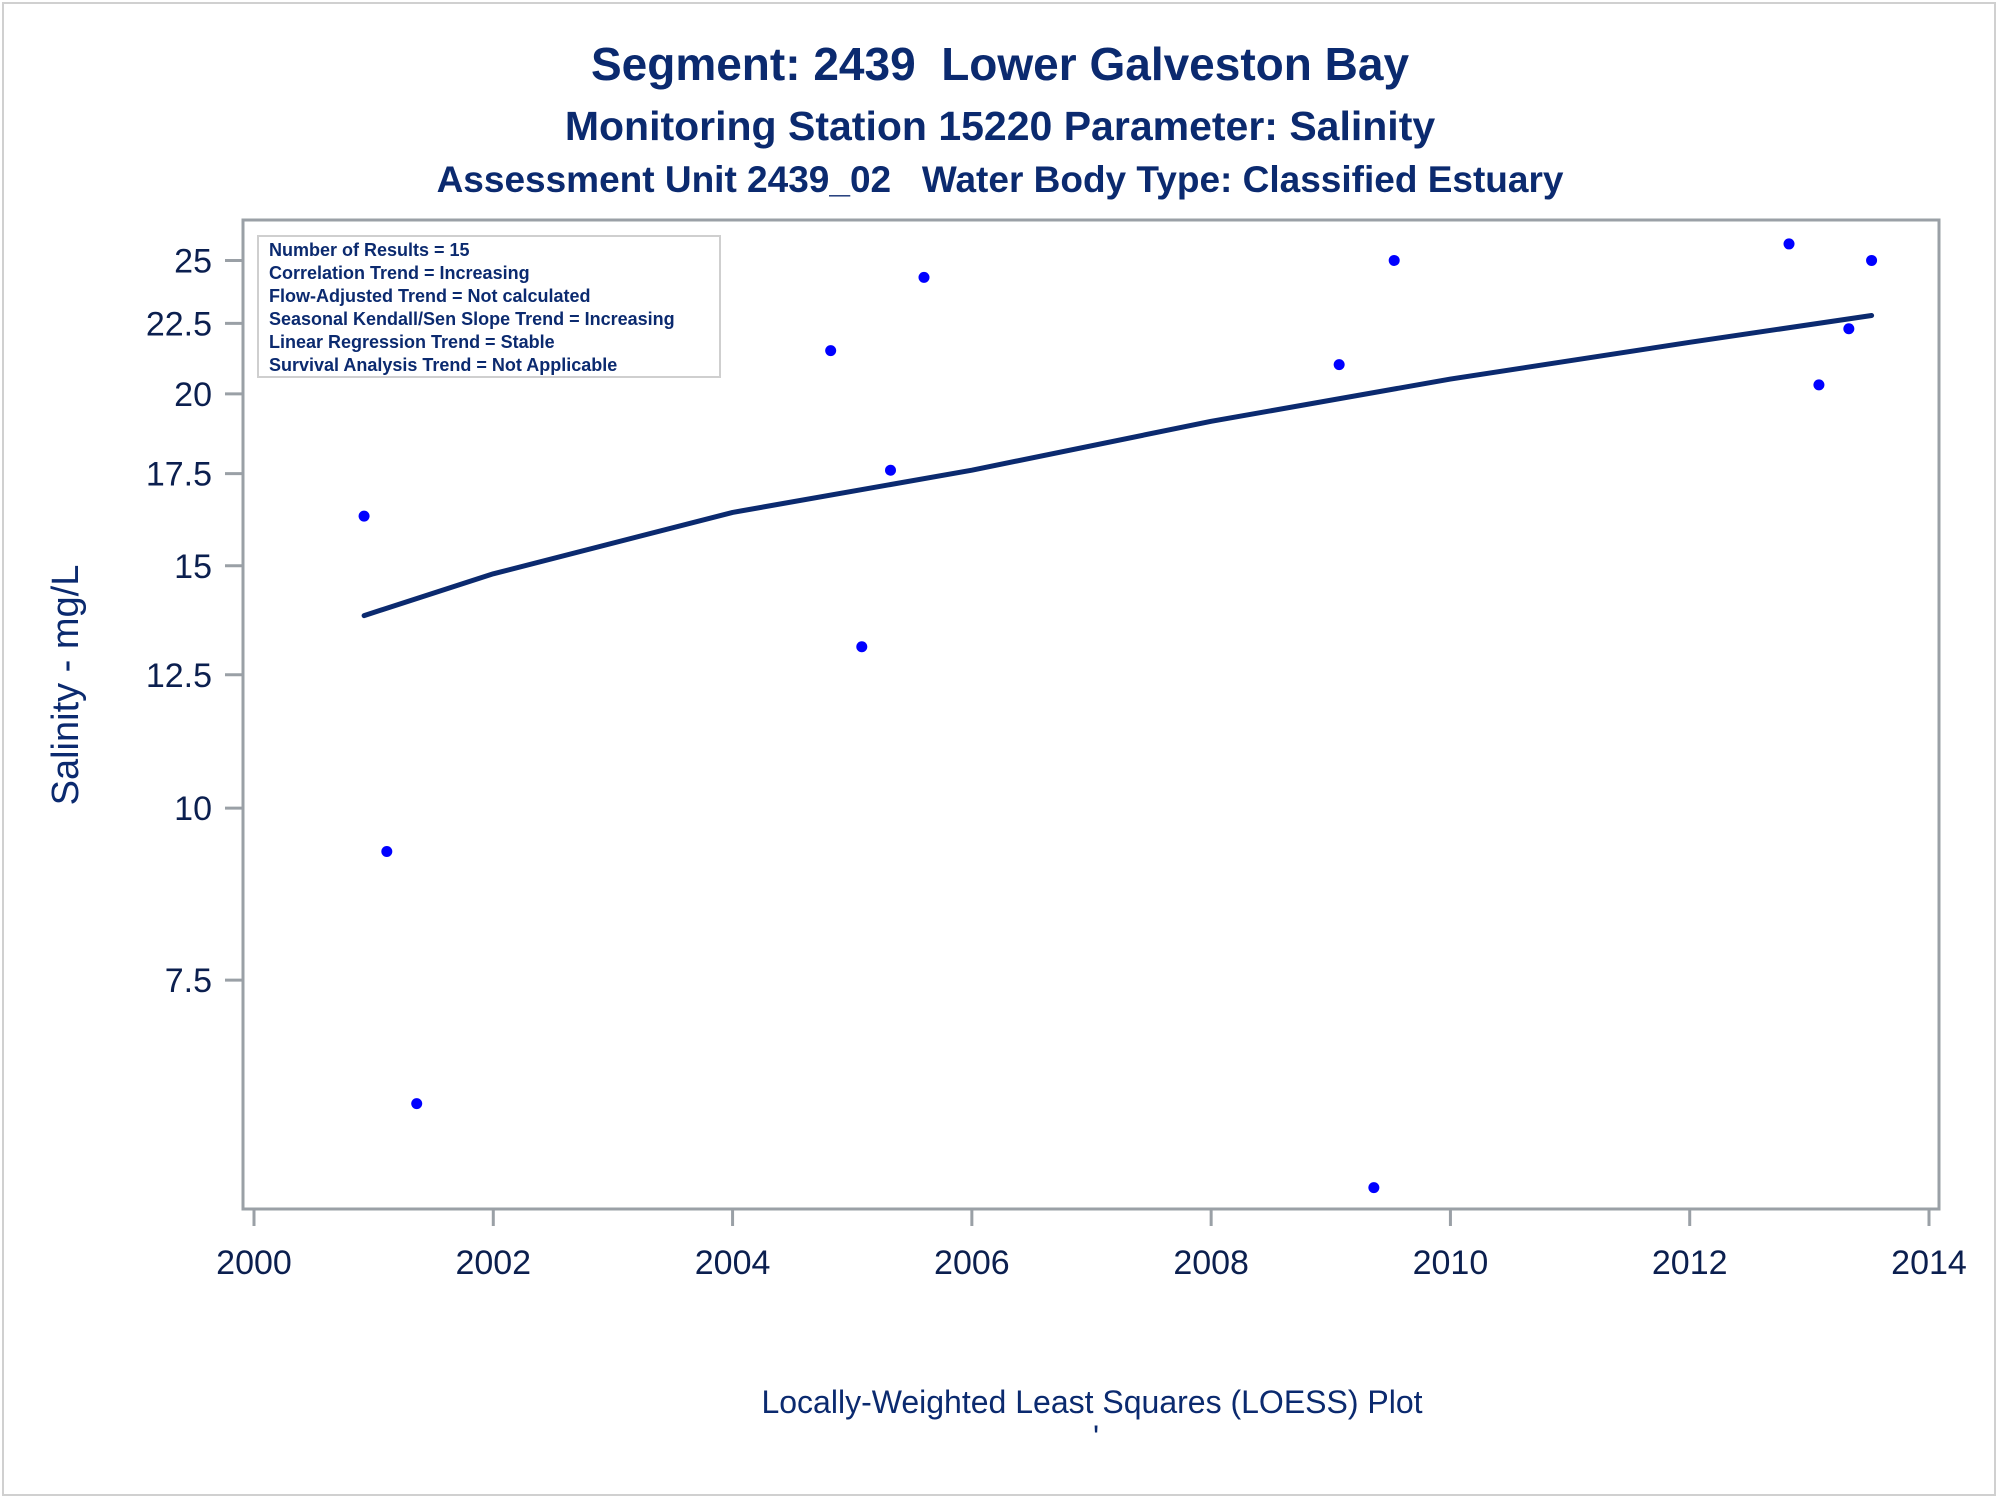 The image size is (2000, 1500). I want to click on y-tick-label: 17.5, so click(179, 475).